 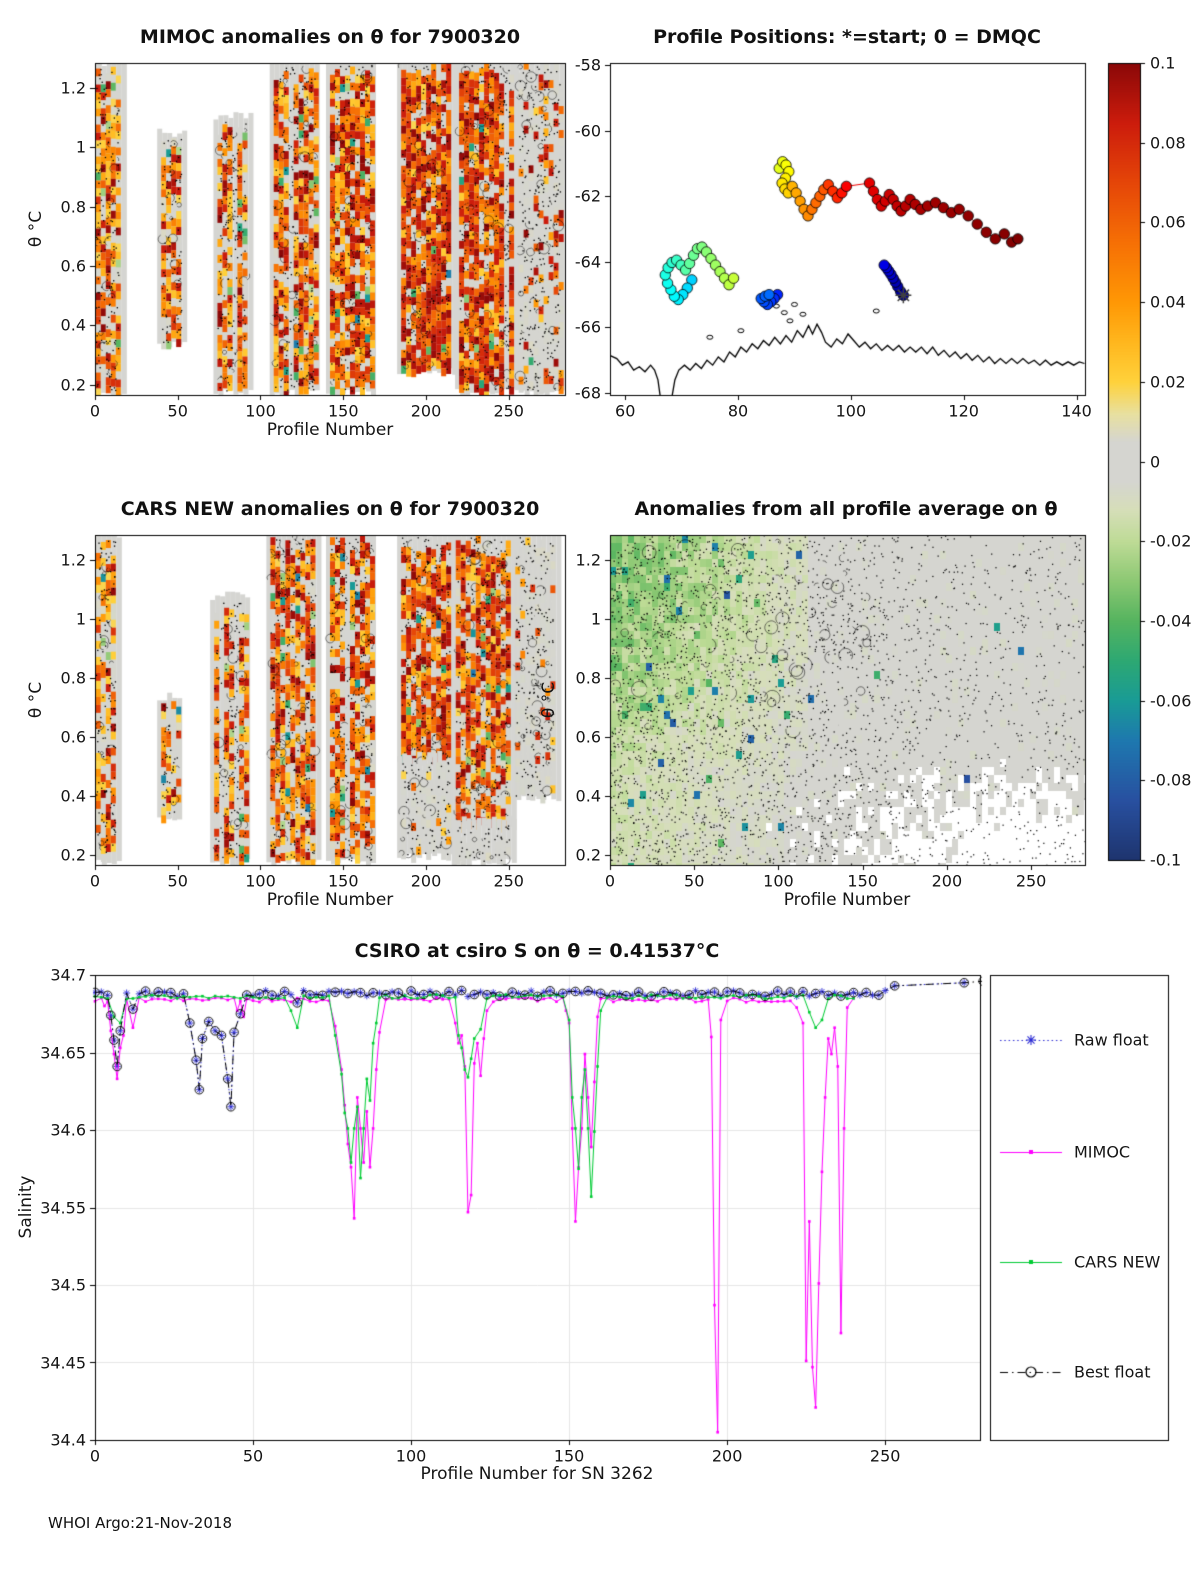 What do you see at coordinates (1102, 1152) in the screenshot?
I see `legend-label-mimoc: MIMOC` at bounding box center [1102, 1152].